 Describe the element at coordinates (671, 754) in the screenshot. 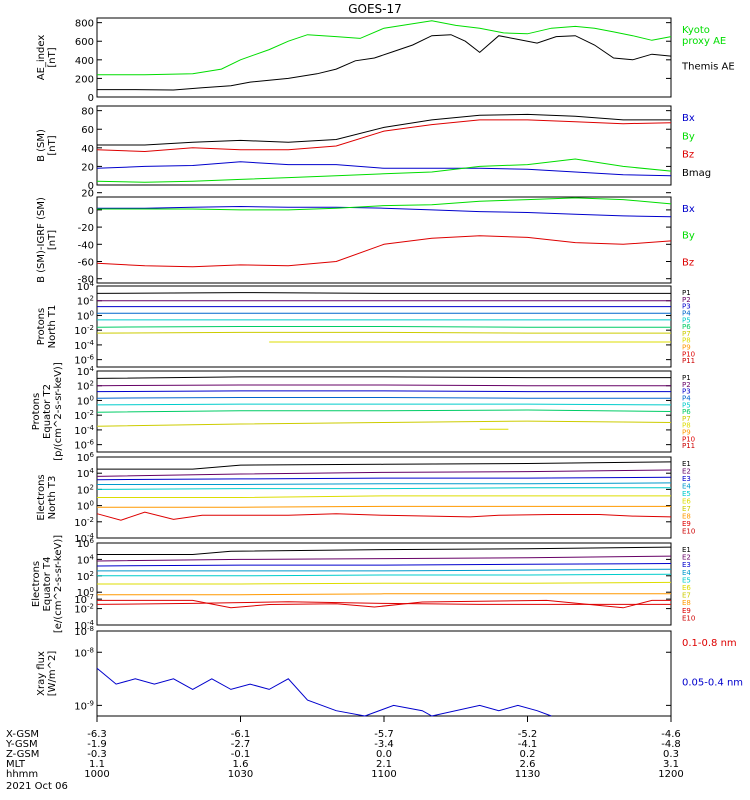

I see `x-row-value: 0.3` at that location.